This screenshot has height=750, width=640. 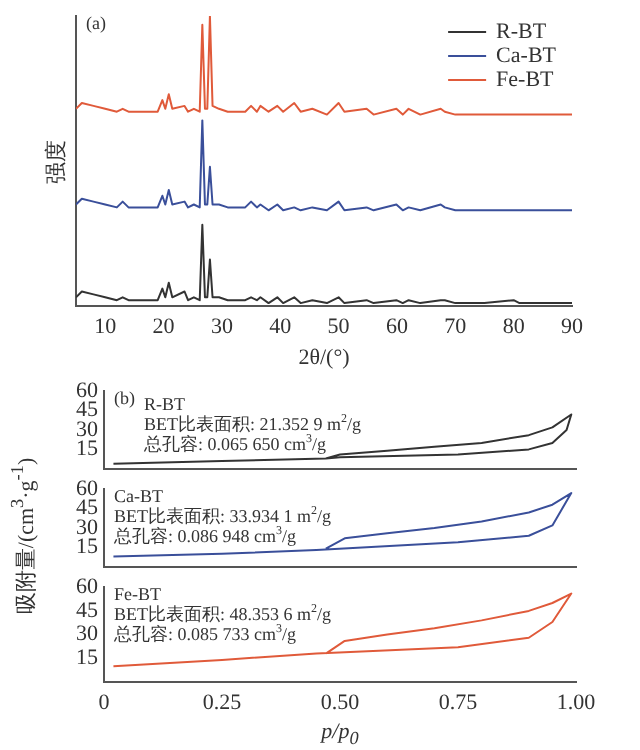 I want to click on x-tick-label: 0.50, so click(x=340, y=702).